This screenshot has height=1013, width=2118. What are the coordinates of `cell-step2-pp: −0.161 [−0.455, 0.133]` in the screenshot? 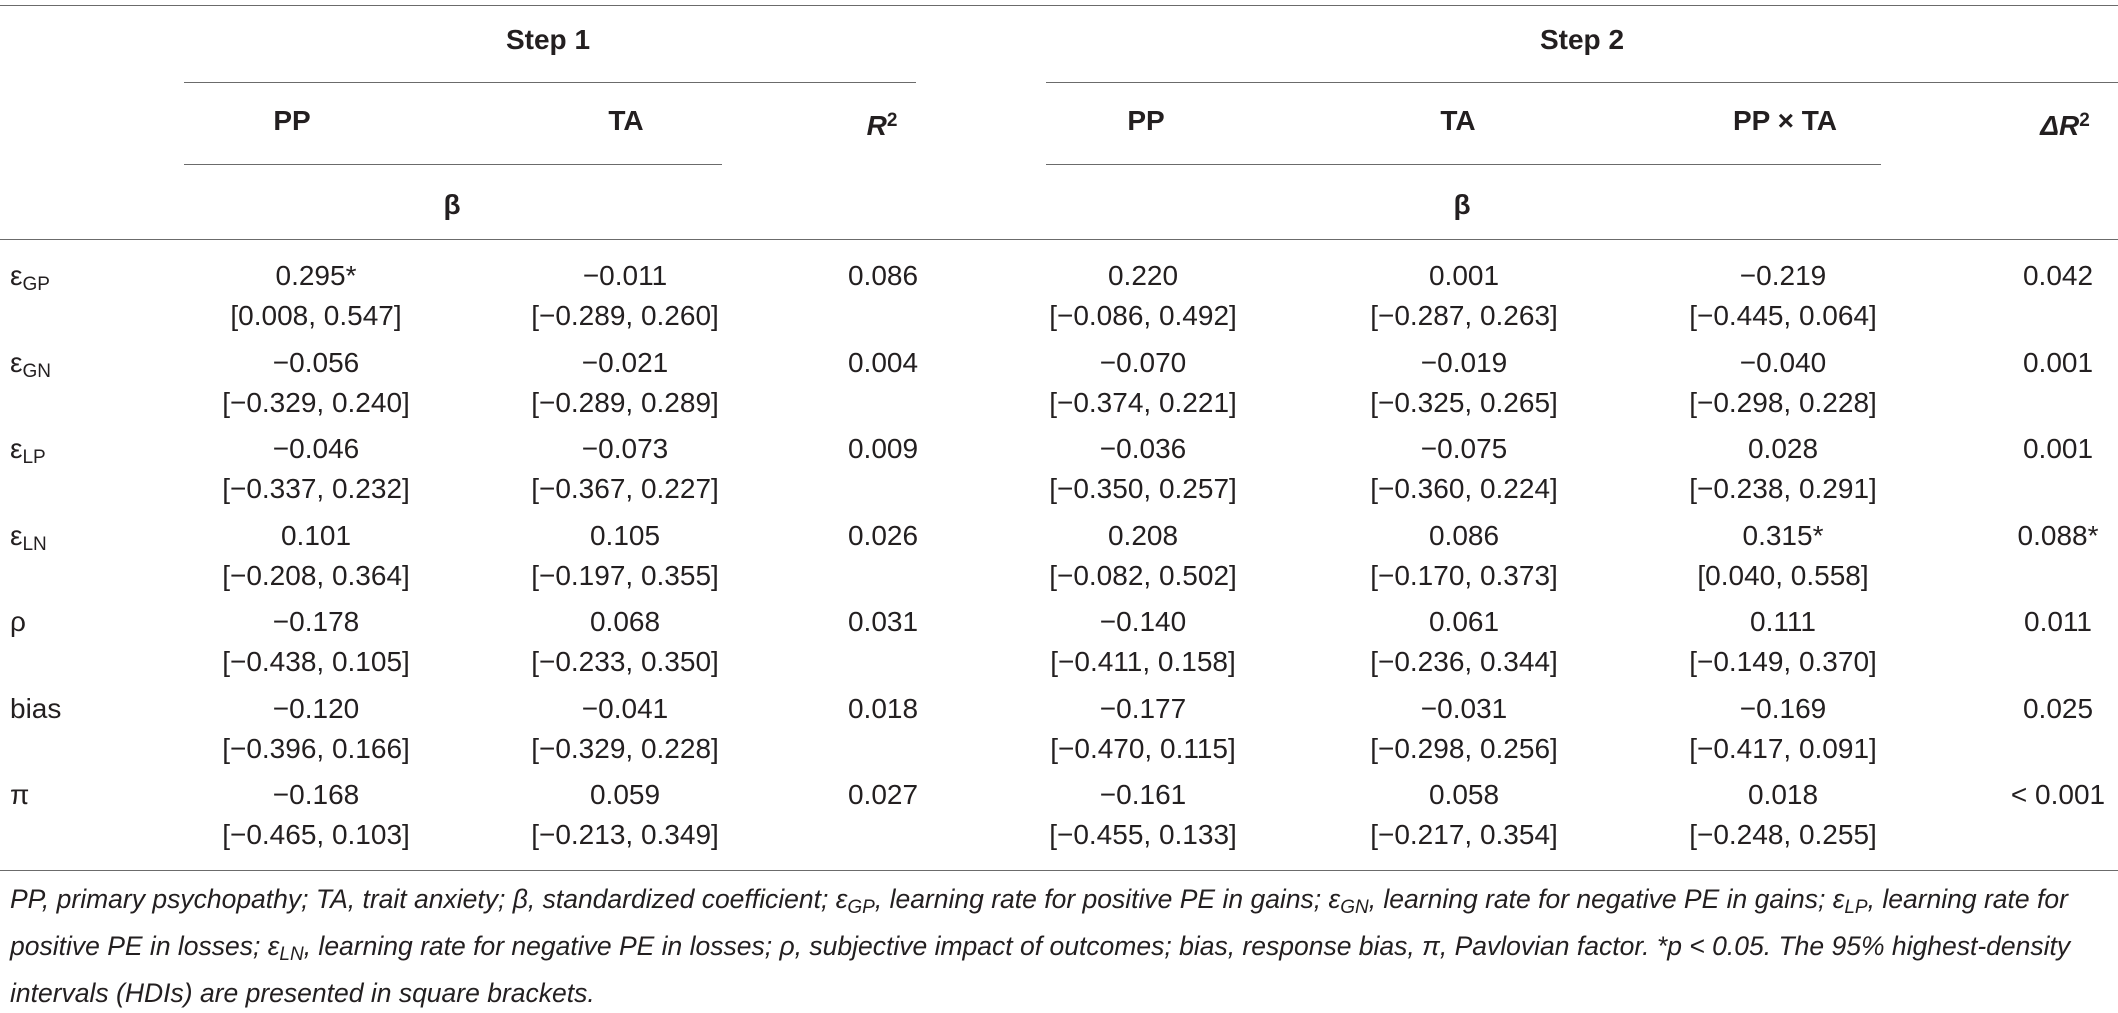 It's located at (1143, 815).